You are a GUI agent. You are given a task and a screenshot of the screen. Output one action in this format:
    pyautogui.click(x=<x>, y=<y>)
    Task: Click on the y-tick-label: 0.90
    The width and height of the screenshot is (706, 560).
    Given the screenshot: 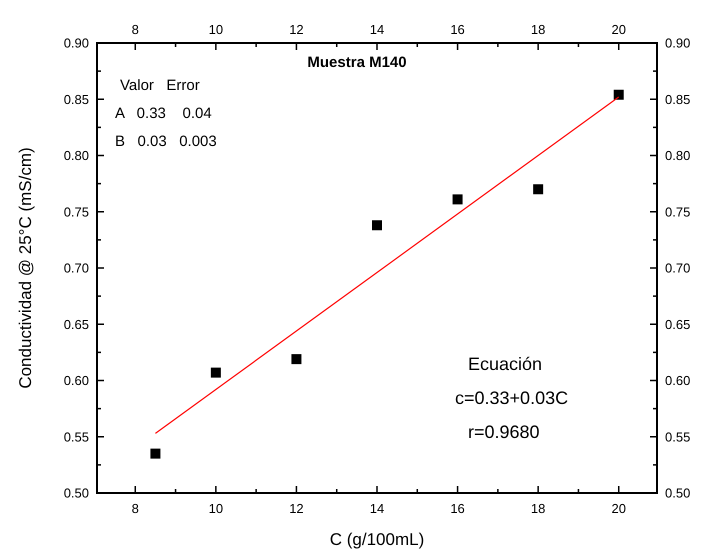 What is the action you would take?
    pyautogui.click(x=76, y=43)
    